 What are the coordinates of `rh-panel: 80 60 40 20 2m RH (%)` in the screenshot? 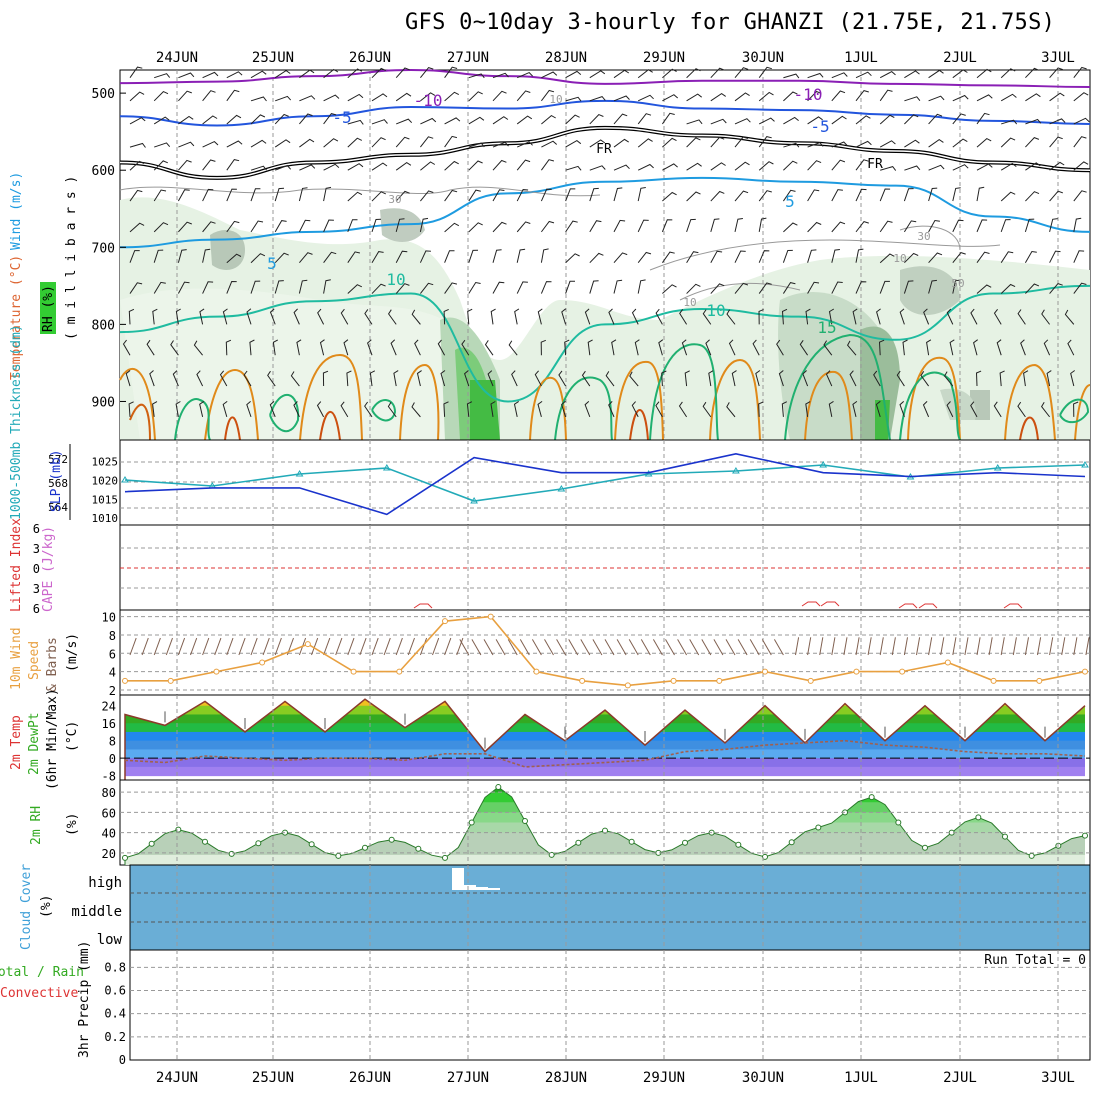 It's located at (560, 822).